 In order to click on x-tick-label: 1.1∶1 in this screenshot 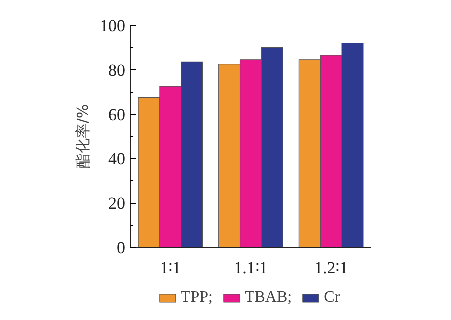, I will do `click(251, 268)`.